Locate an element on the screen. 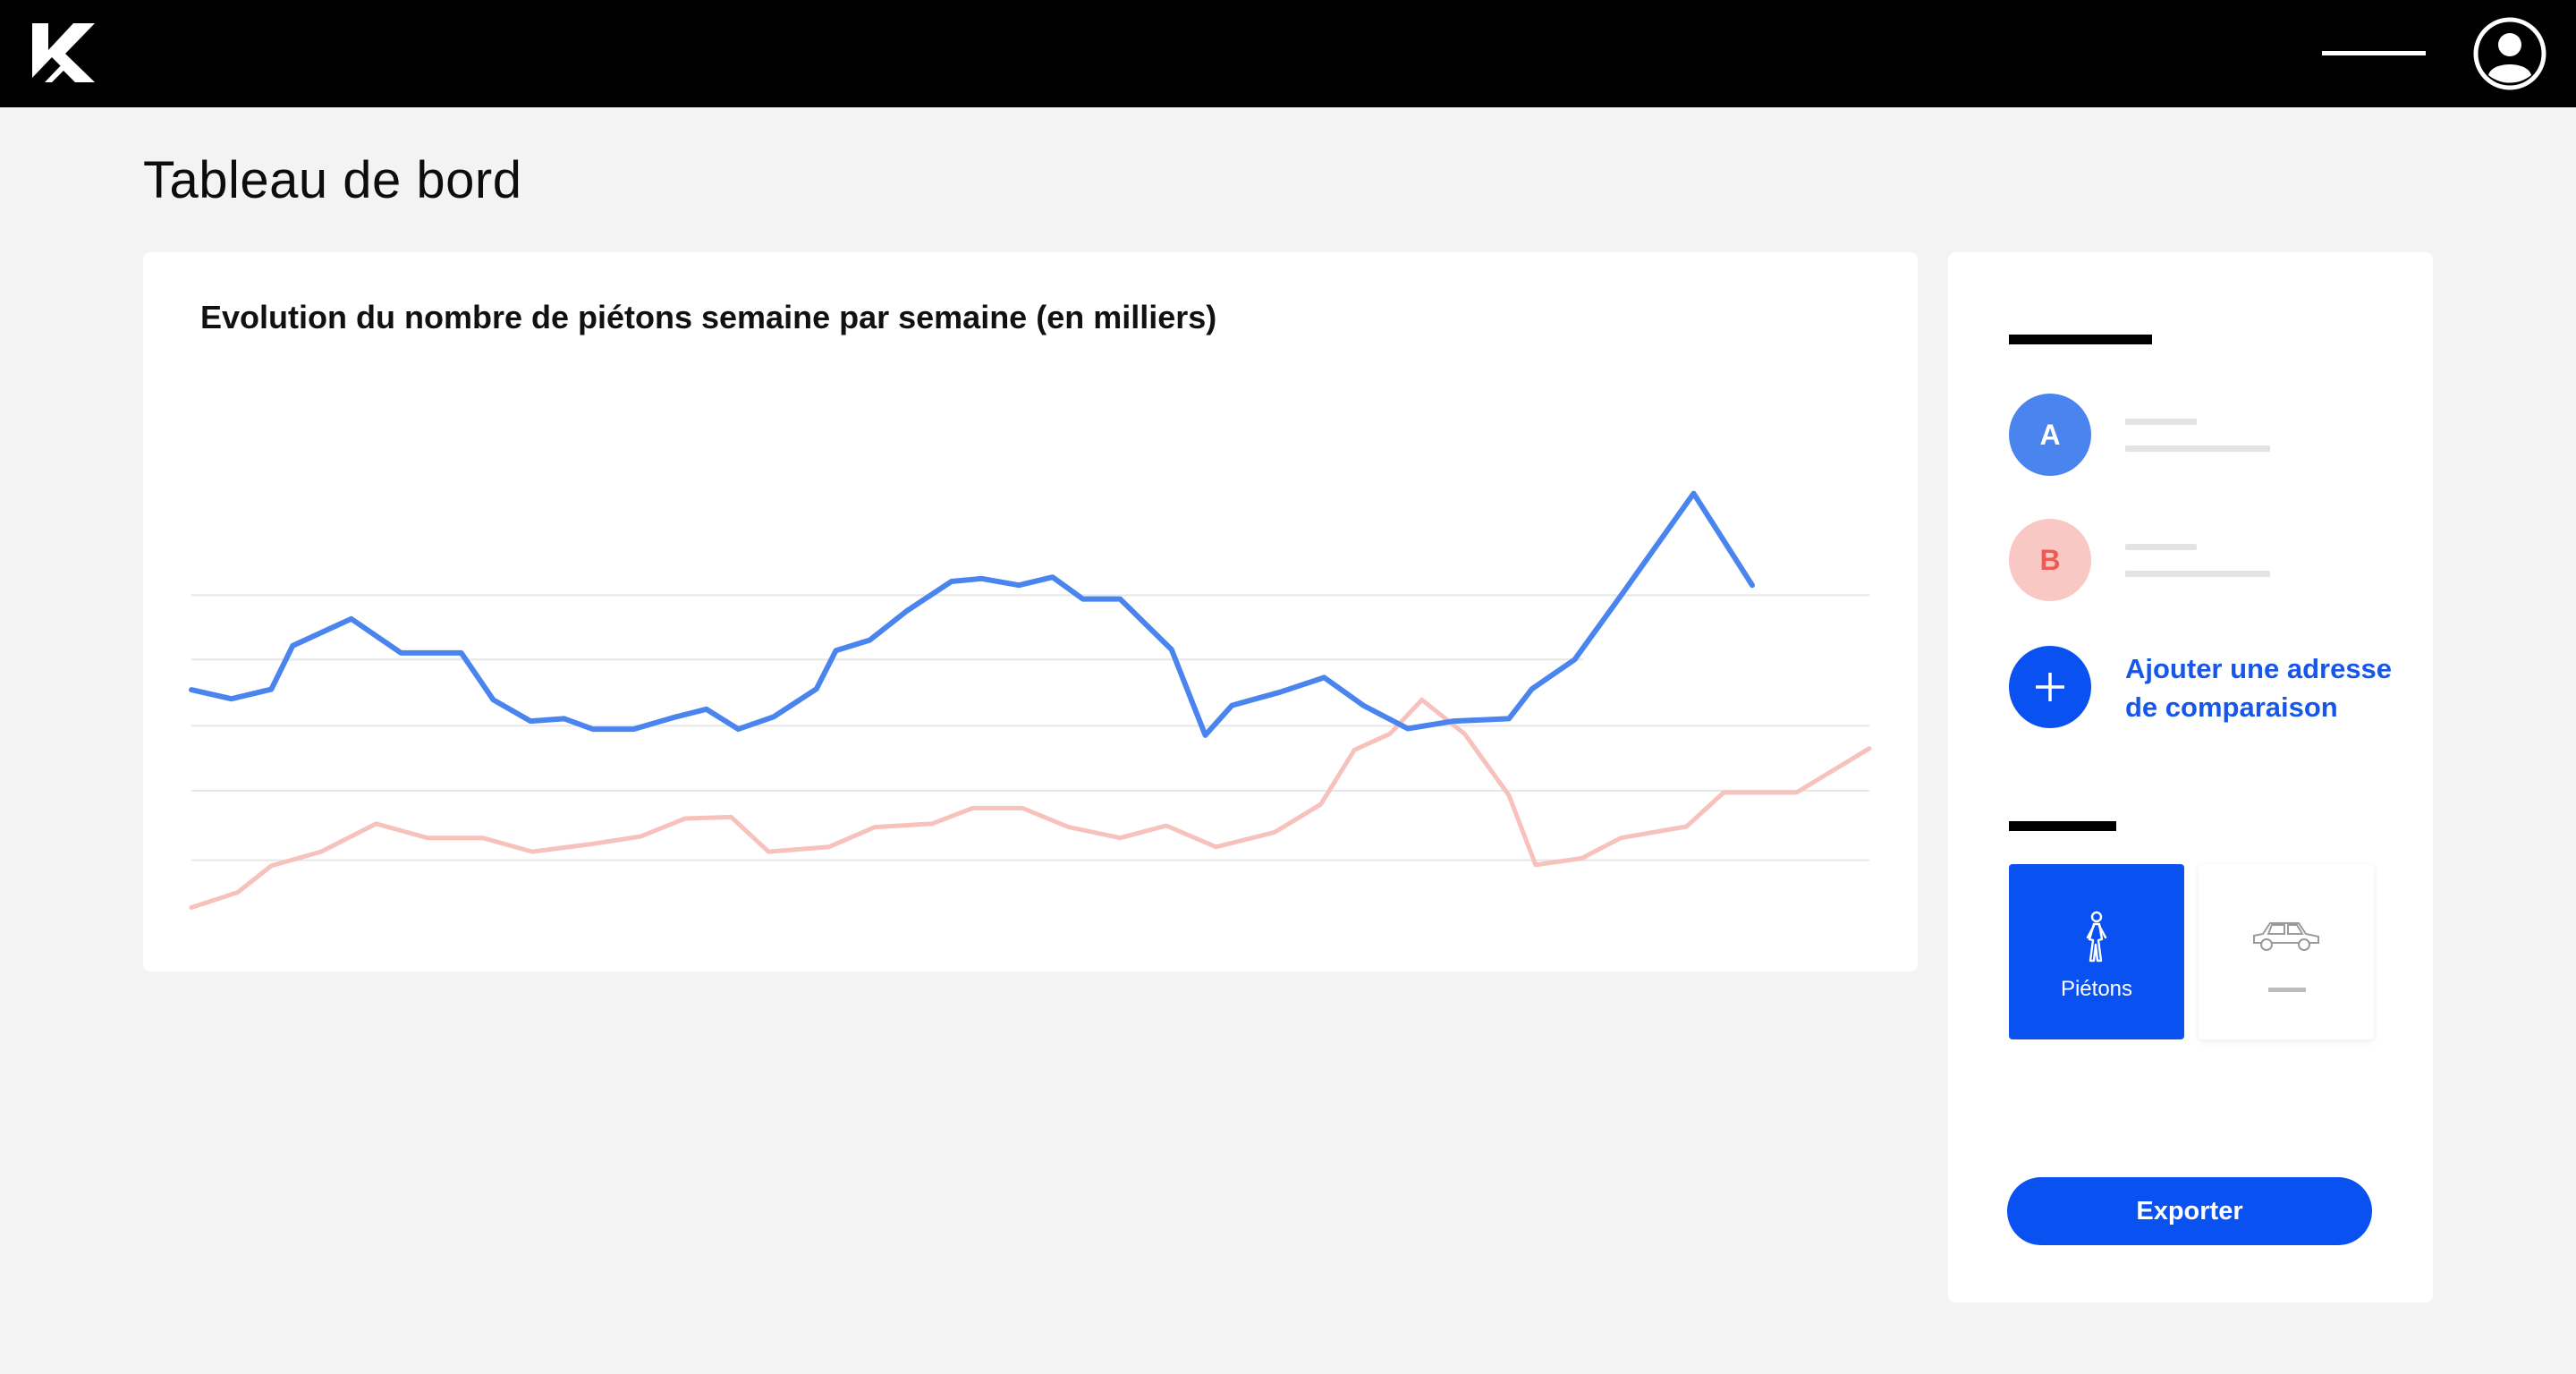 The image size is (2576, 1374). k-logo-icon is located at coordinates (63, 52).